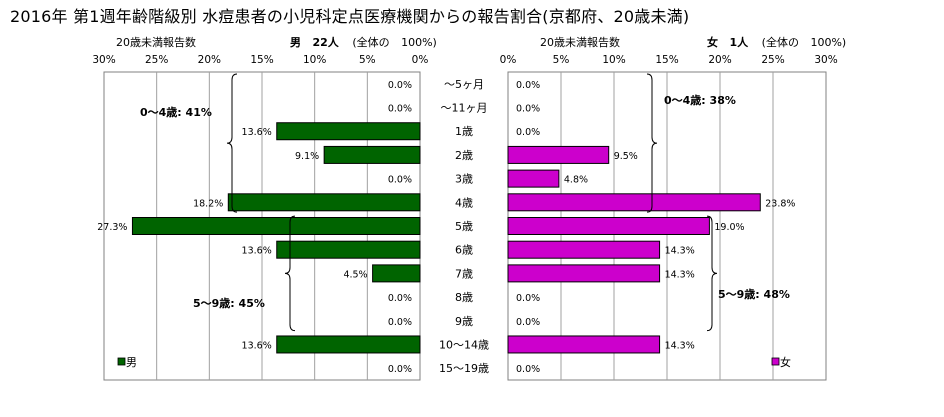 The image size is (944, 417). I want to click on female-header-count: 1人, so click(739, 42).